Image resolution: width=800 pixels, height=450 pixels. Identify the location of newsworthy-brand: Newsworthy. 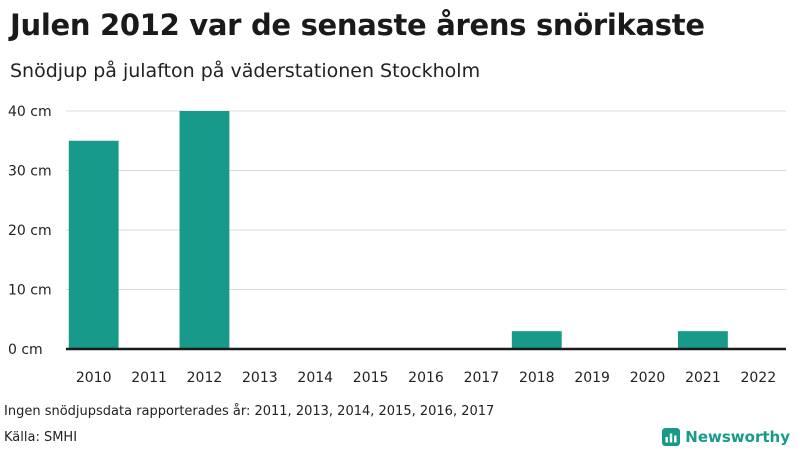
(726, 437).